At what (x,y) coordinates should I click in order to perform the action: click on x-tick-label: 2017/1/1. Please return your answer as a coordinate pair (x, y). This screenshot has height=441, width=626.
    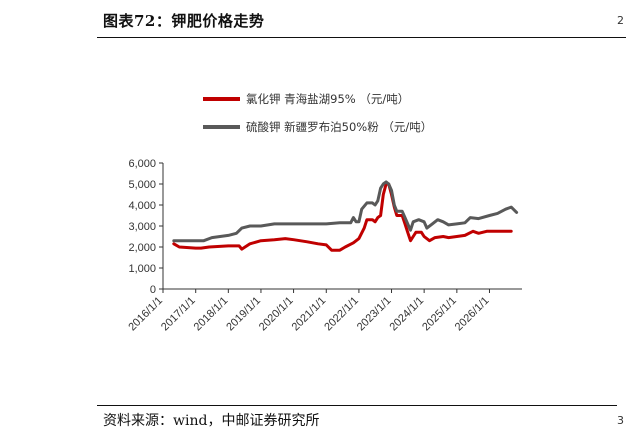
    Looking at the image, I should click on (178, 314).